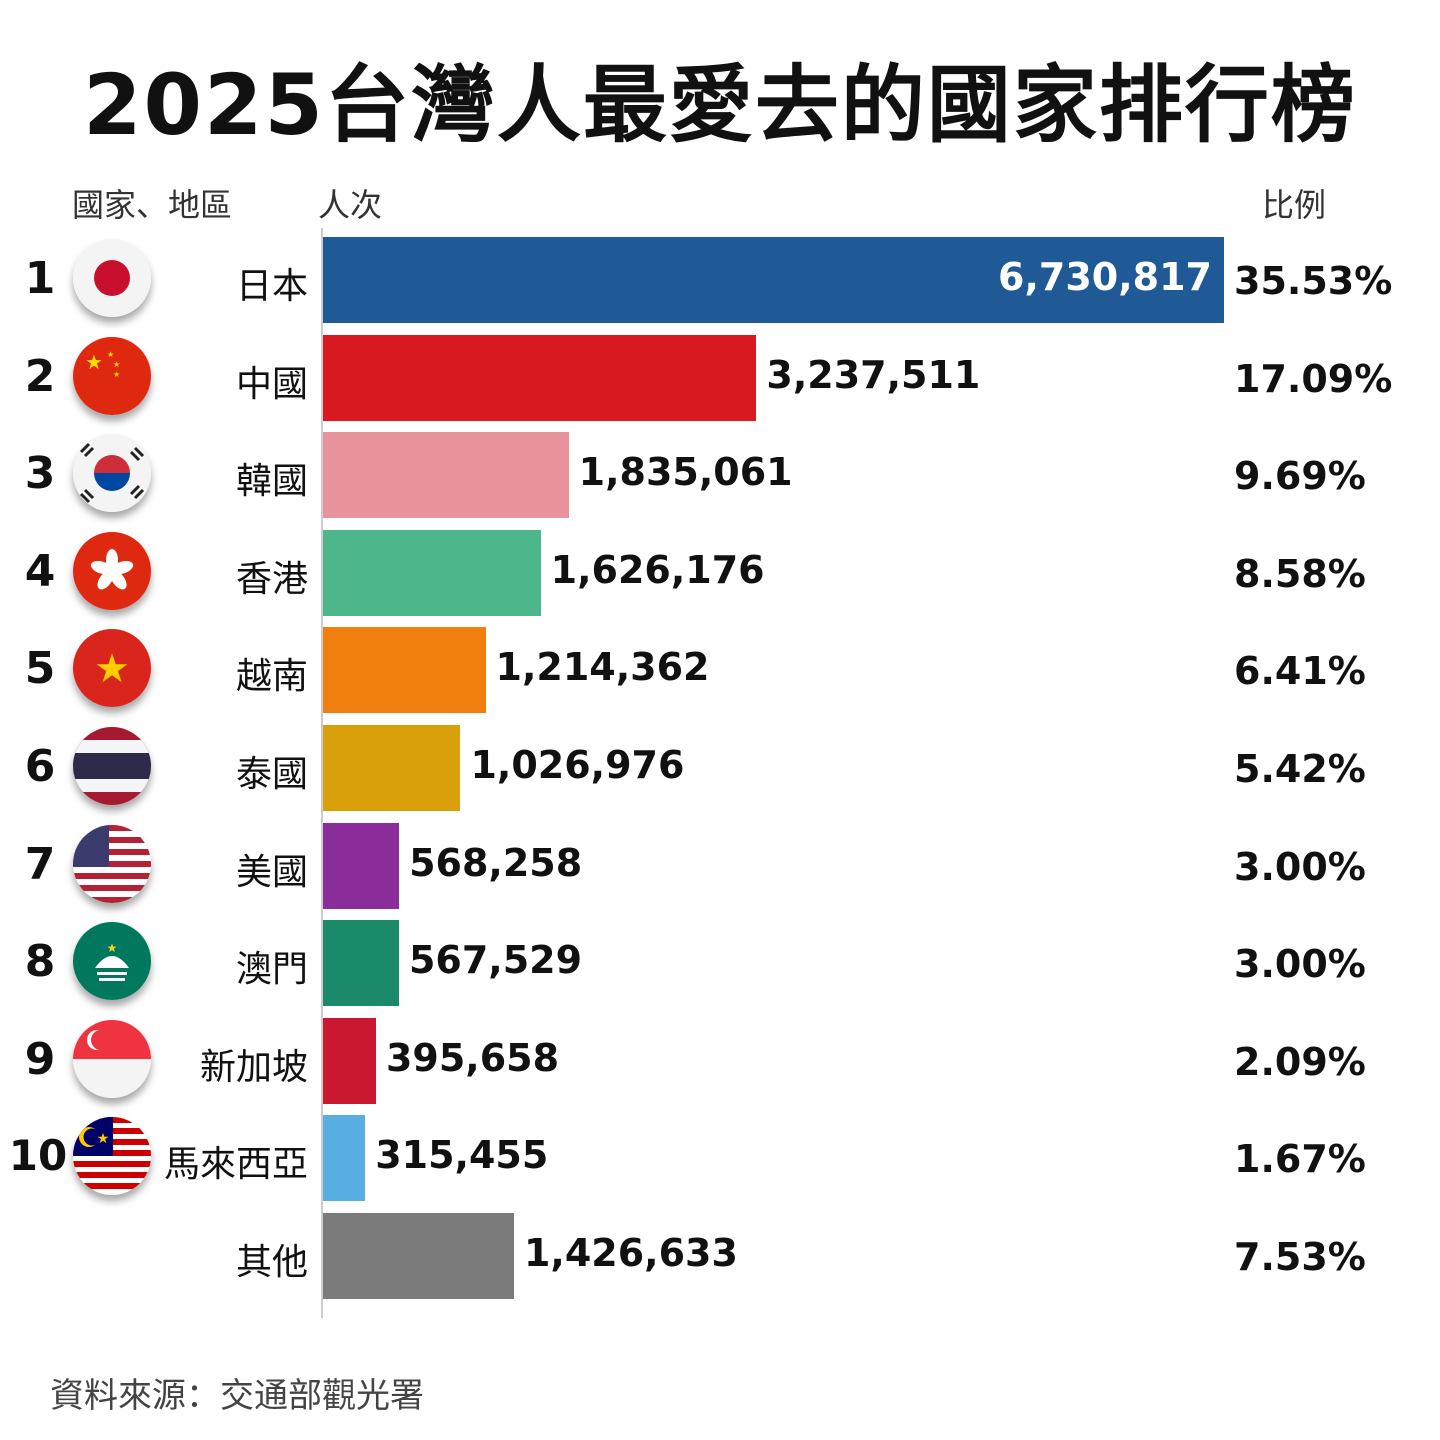  What do you see at coordinates (720, 1158) in the screenshot?
I see `bar-row: 10 ★ 馬來西亞 315,455 1.67%` at bounding box center [720, 1158].